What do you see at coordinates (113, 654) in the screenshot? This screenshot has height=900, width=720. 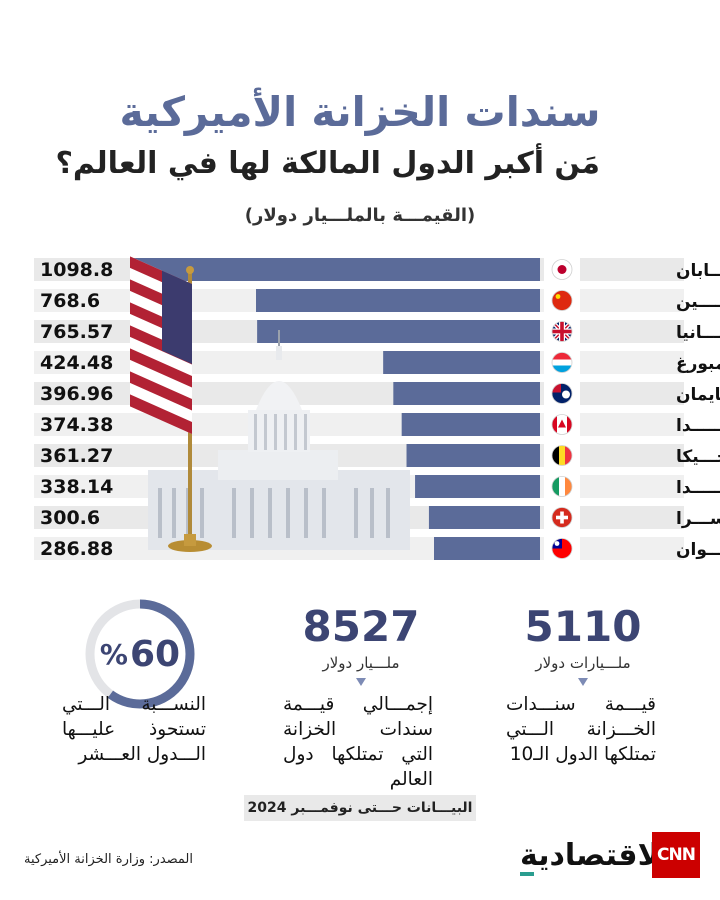 I see `percent-sign: %` at bounding box center [113, 654].